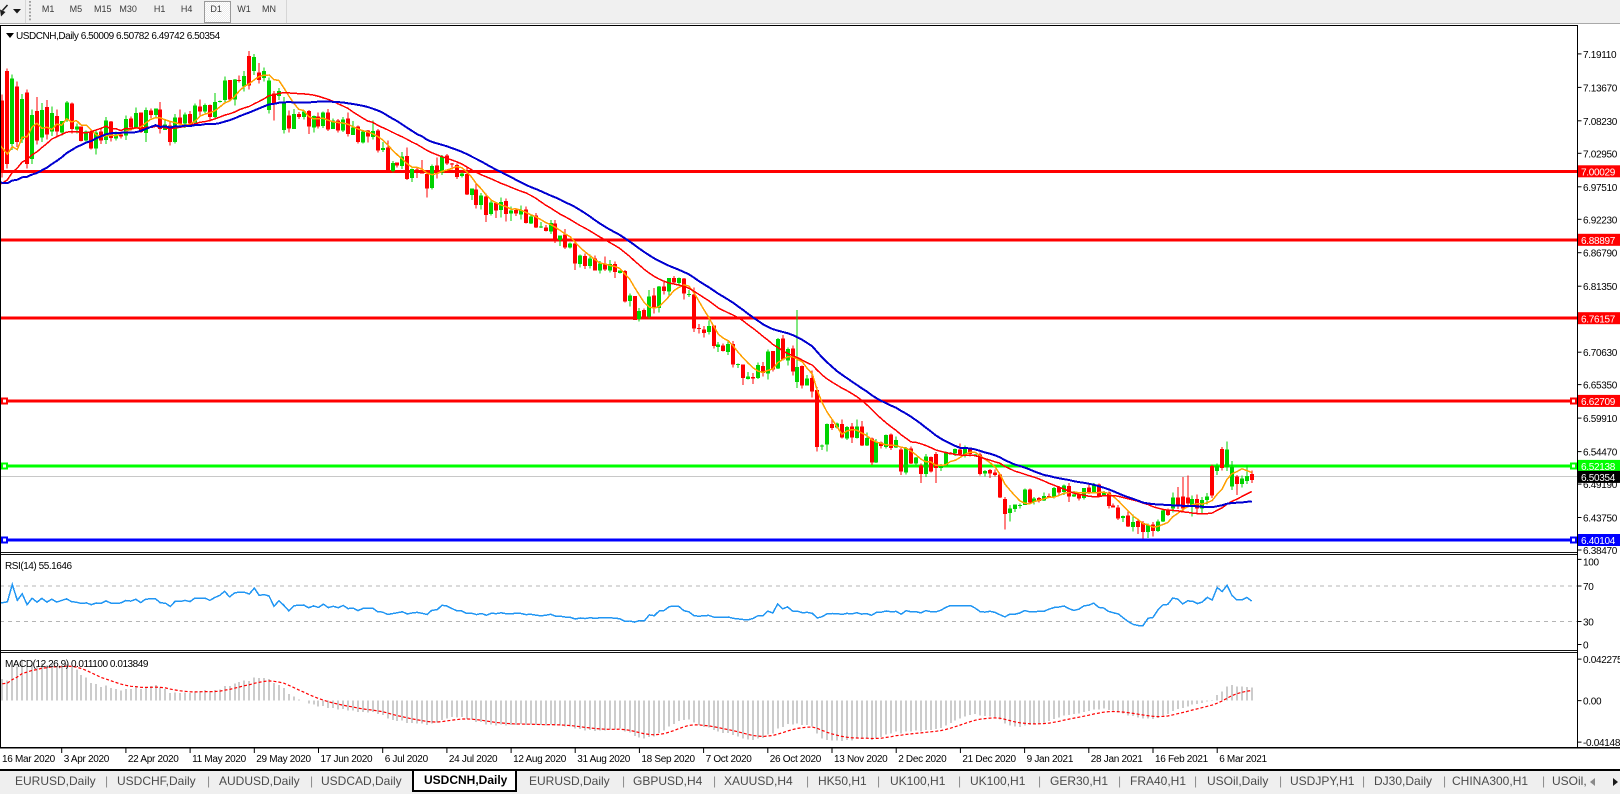  I want to click on svg-text: 6.65350, so click(1600, 386).